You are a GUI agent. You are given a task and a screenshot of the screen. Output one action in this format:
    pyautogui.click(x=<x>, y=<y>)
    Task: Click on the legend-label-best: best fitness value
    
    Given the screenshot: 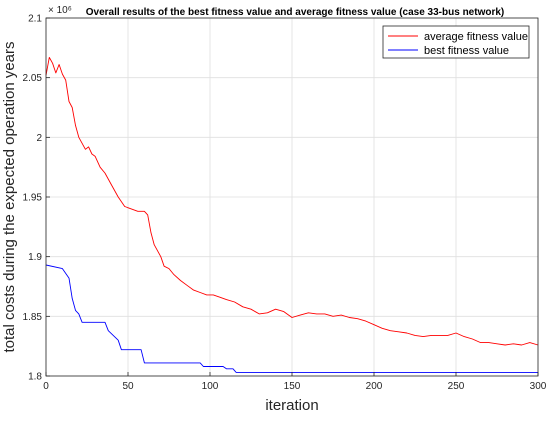 What is the action you would take?
    pyautogui.click(x=466, y=51)
    